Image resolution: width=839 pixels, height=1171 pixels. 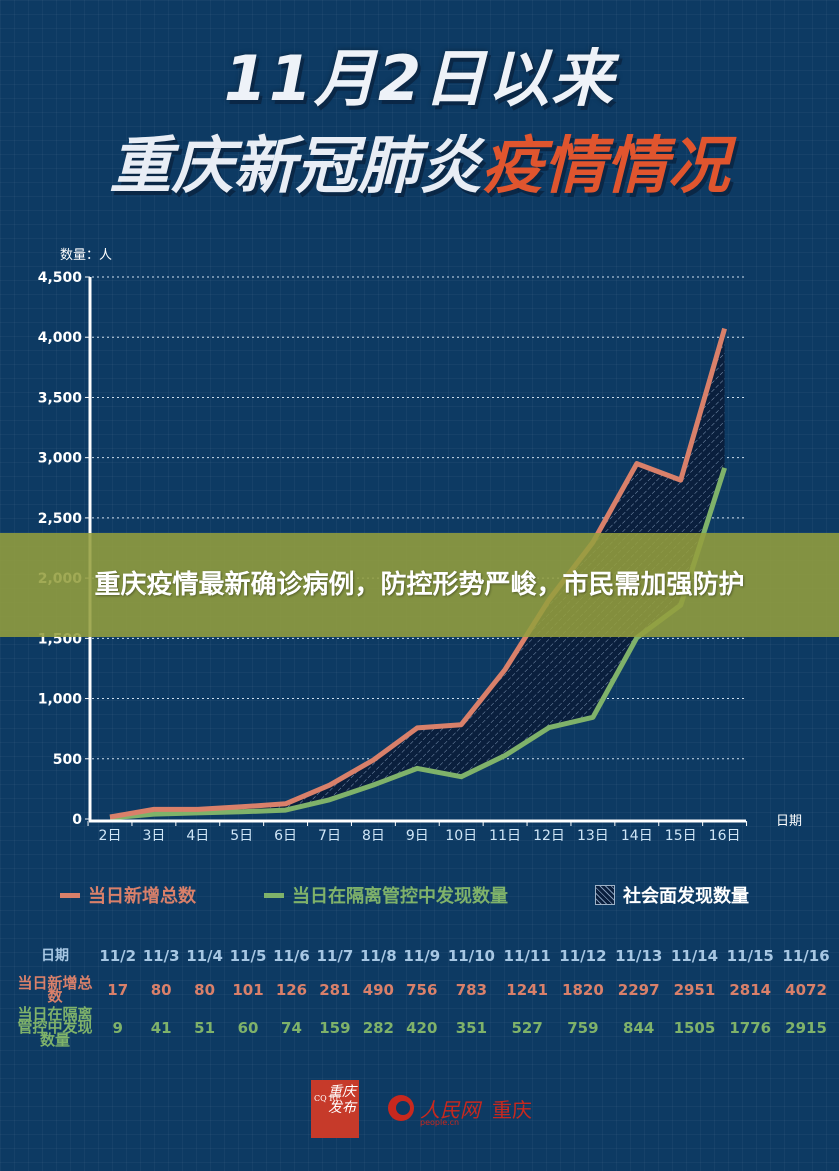 I want to click on table-cell: 126, so click(x=291, y=990).